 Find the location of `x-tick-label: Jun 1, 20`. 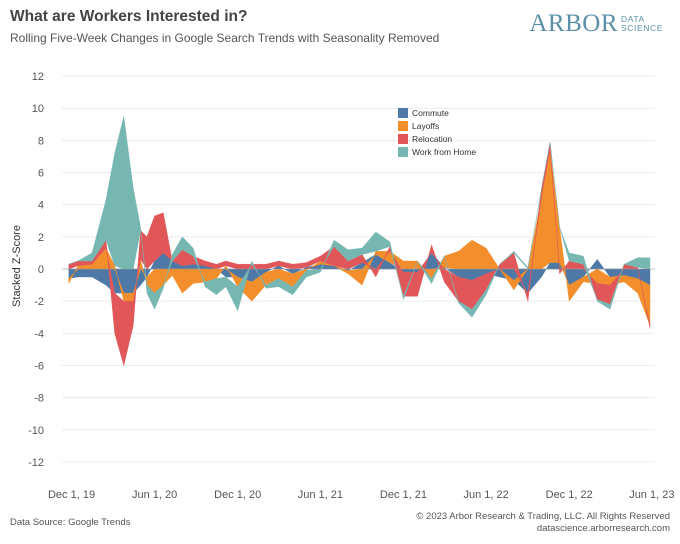

x-tick-label: Jun 1, 20 is located at coordinates (154, 495).